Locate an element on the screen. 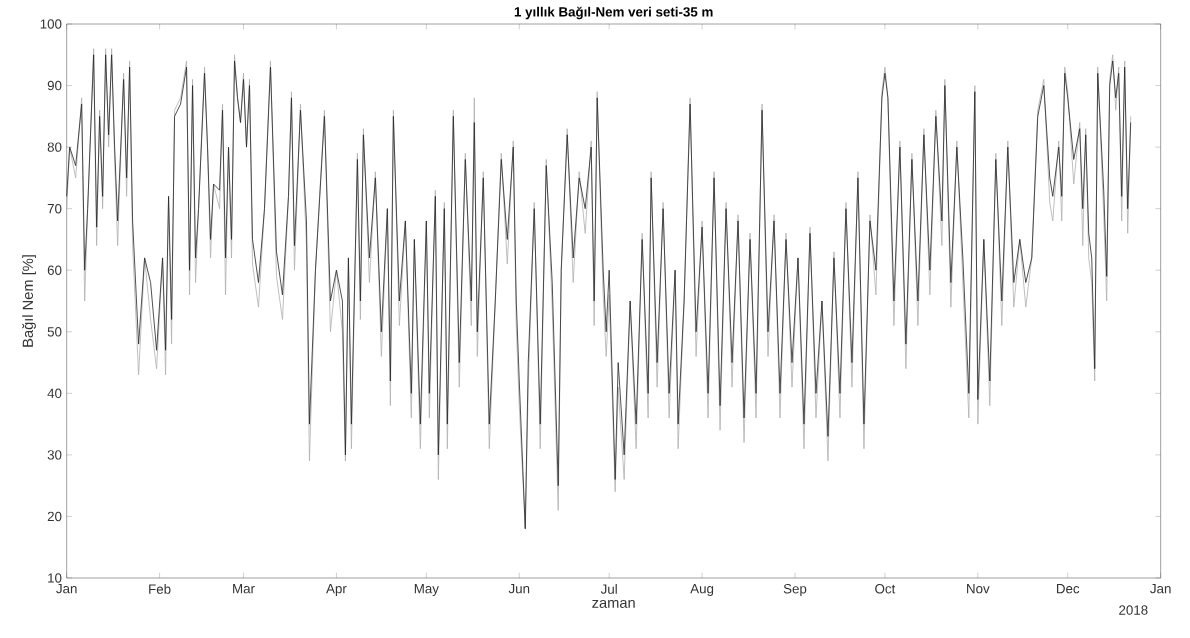 The height and width of the screenshot is (638, 1190). y-axis-title: Bağıl Nem [%] is located at coordinates (29, 301).